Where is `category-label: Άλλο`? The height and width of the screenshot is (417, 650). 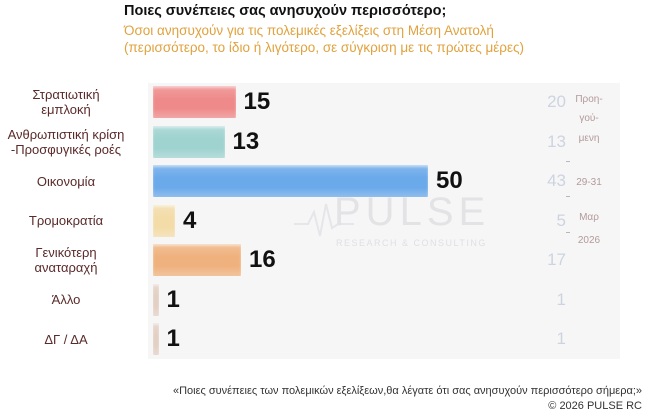
category-label: Άλλο is located at coordinates (66, 299).